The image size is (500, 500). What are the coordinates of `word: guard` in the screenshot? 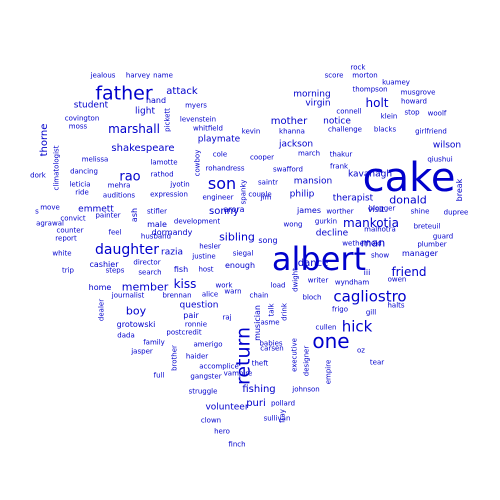 It's located at (443, 236).